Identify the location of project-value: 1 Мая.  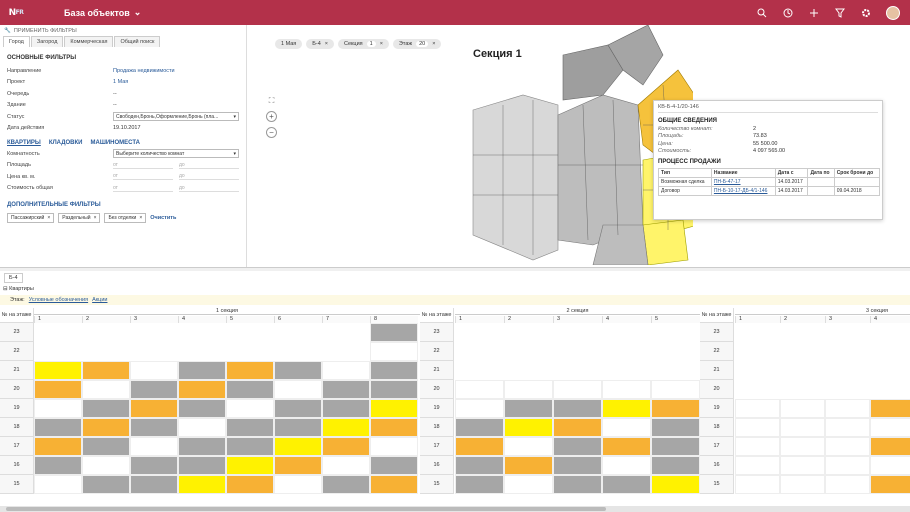
(121, 82).